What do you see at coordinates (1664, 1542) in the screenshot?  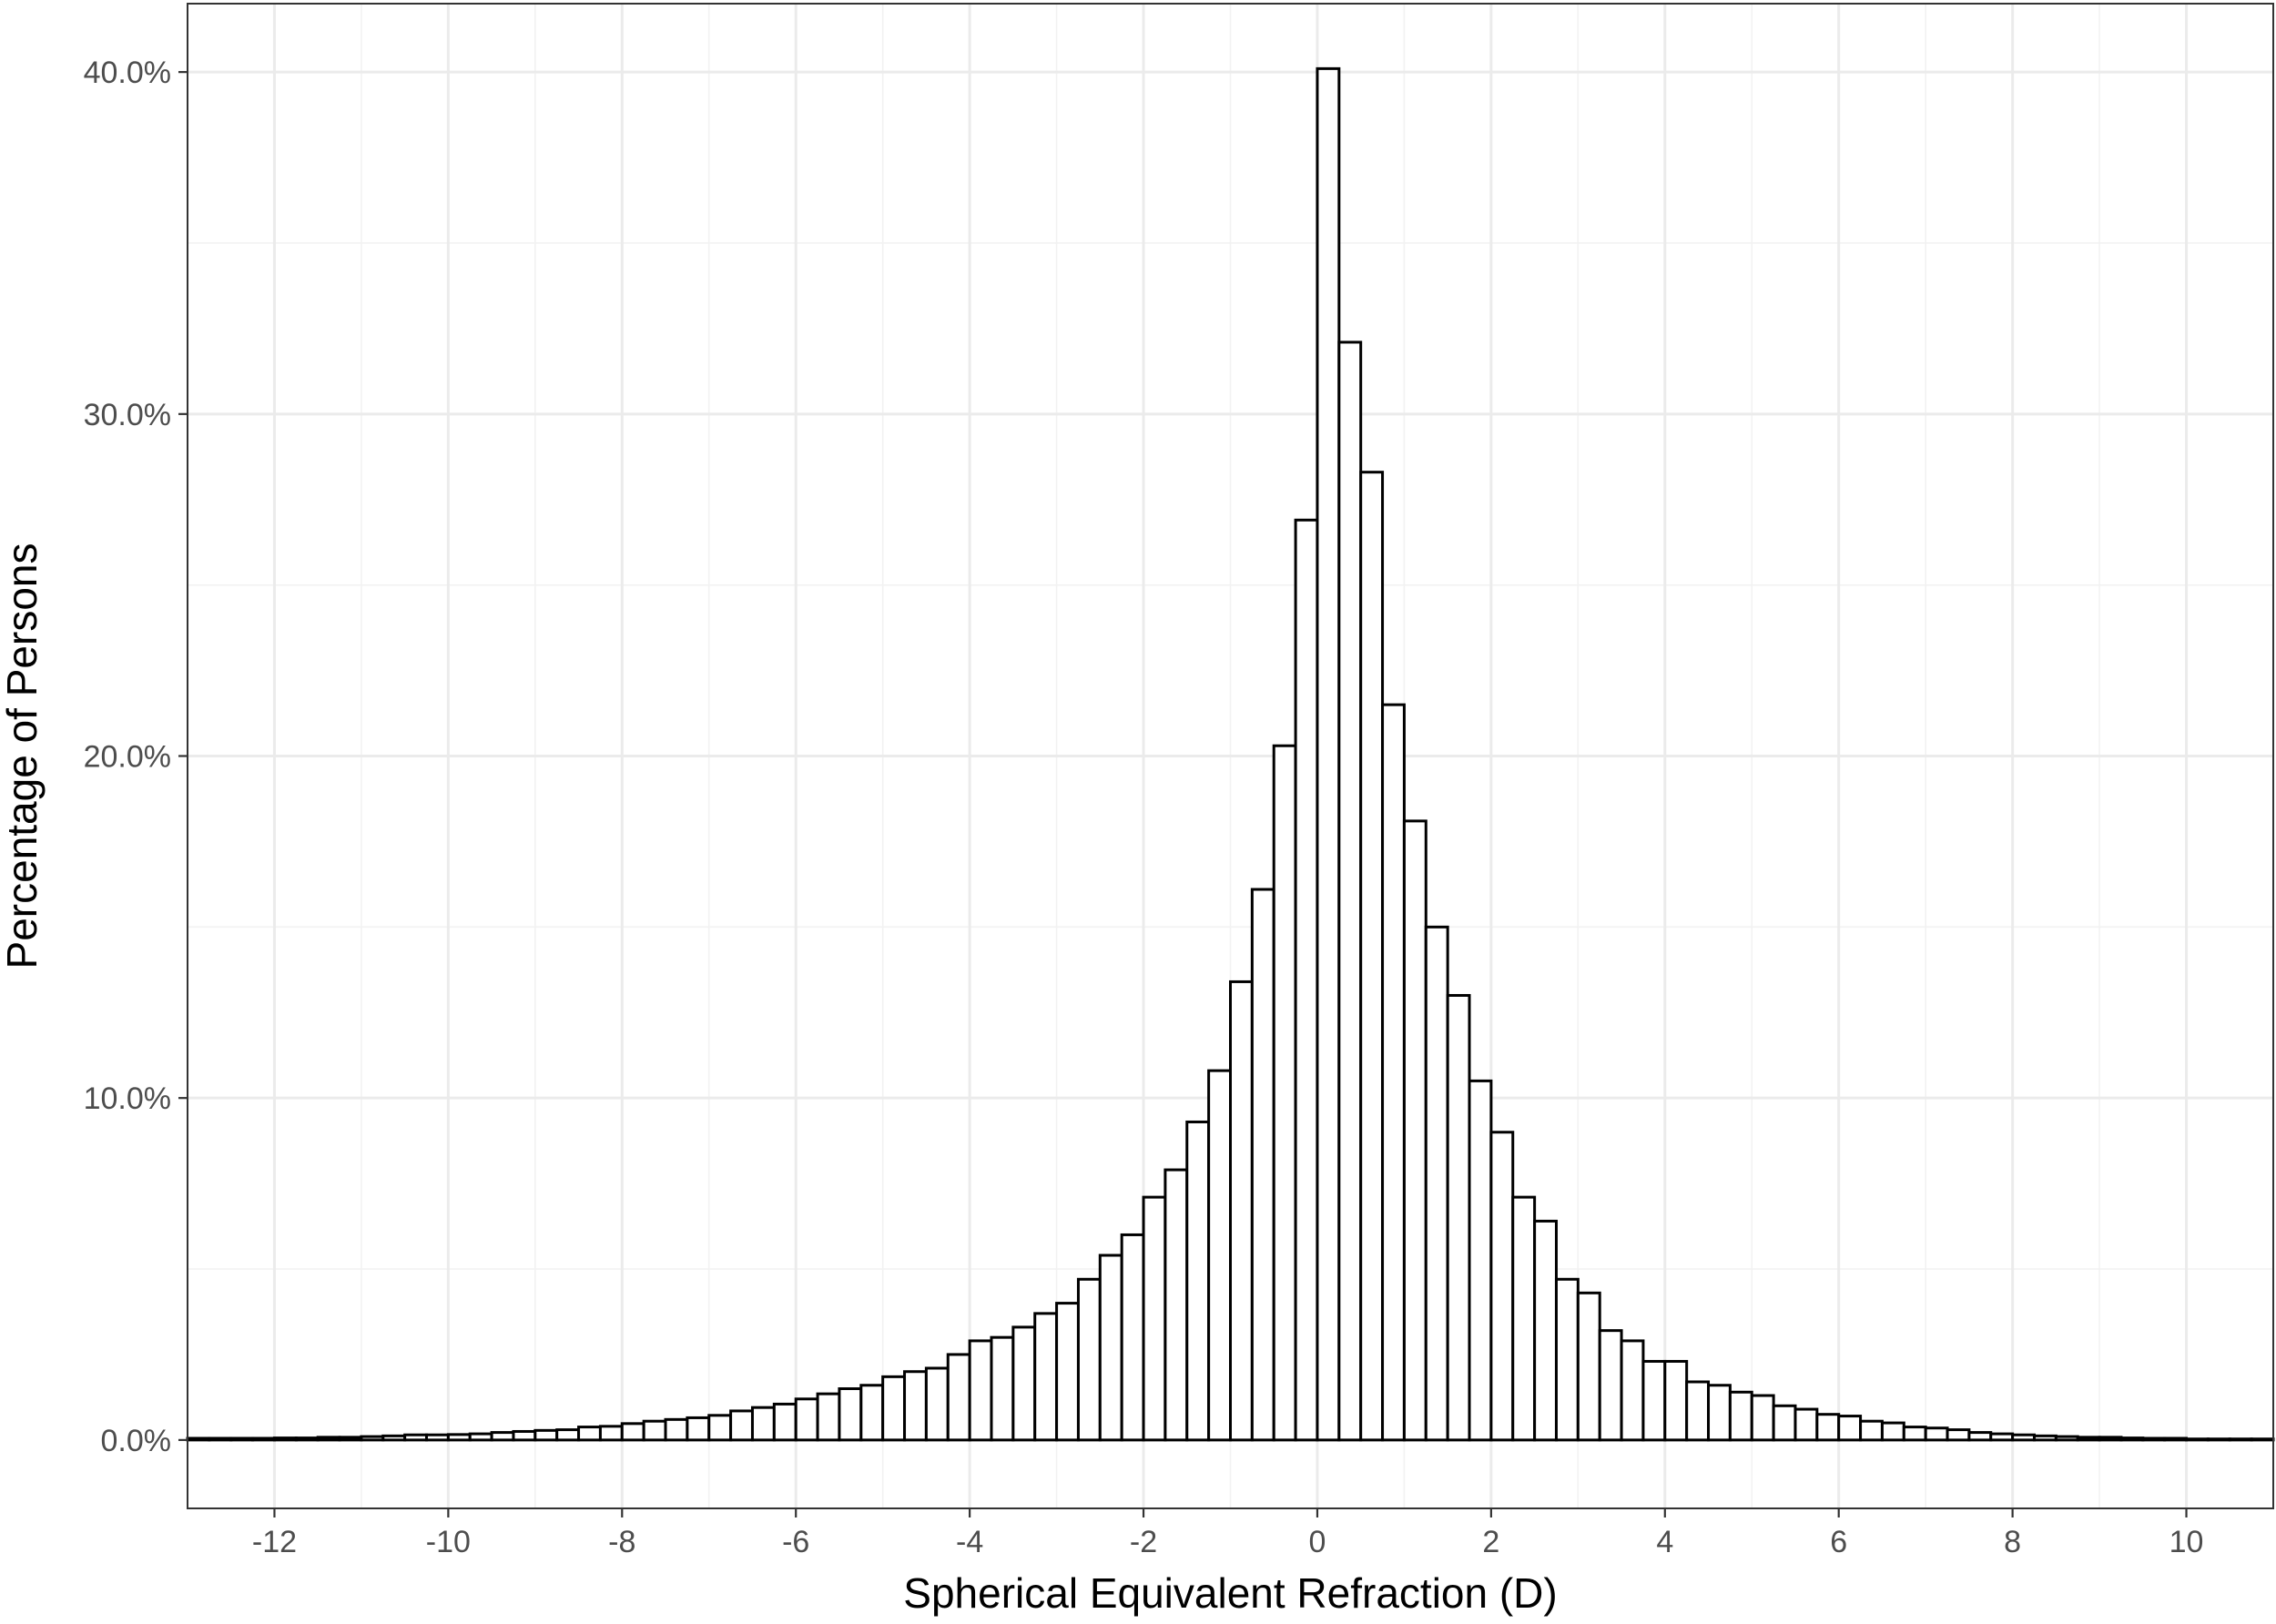 I see `x-tick-label: 4` at bounding box center [1664, 1542].